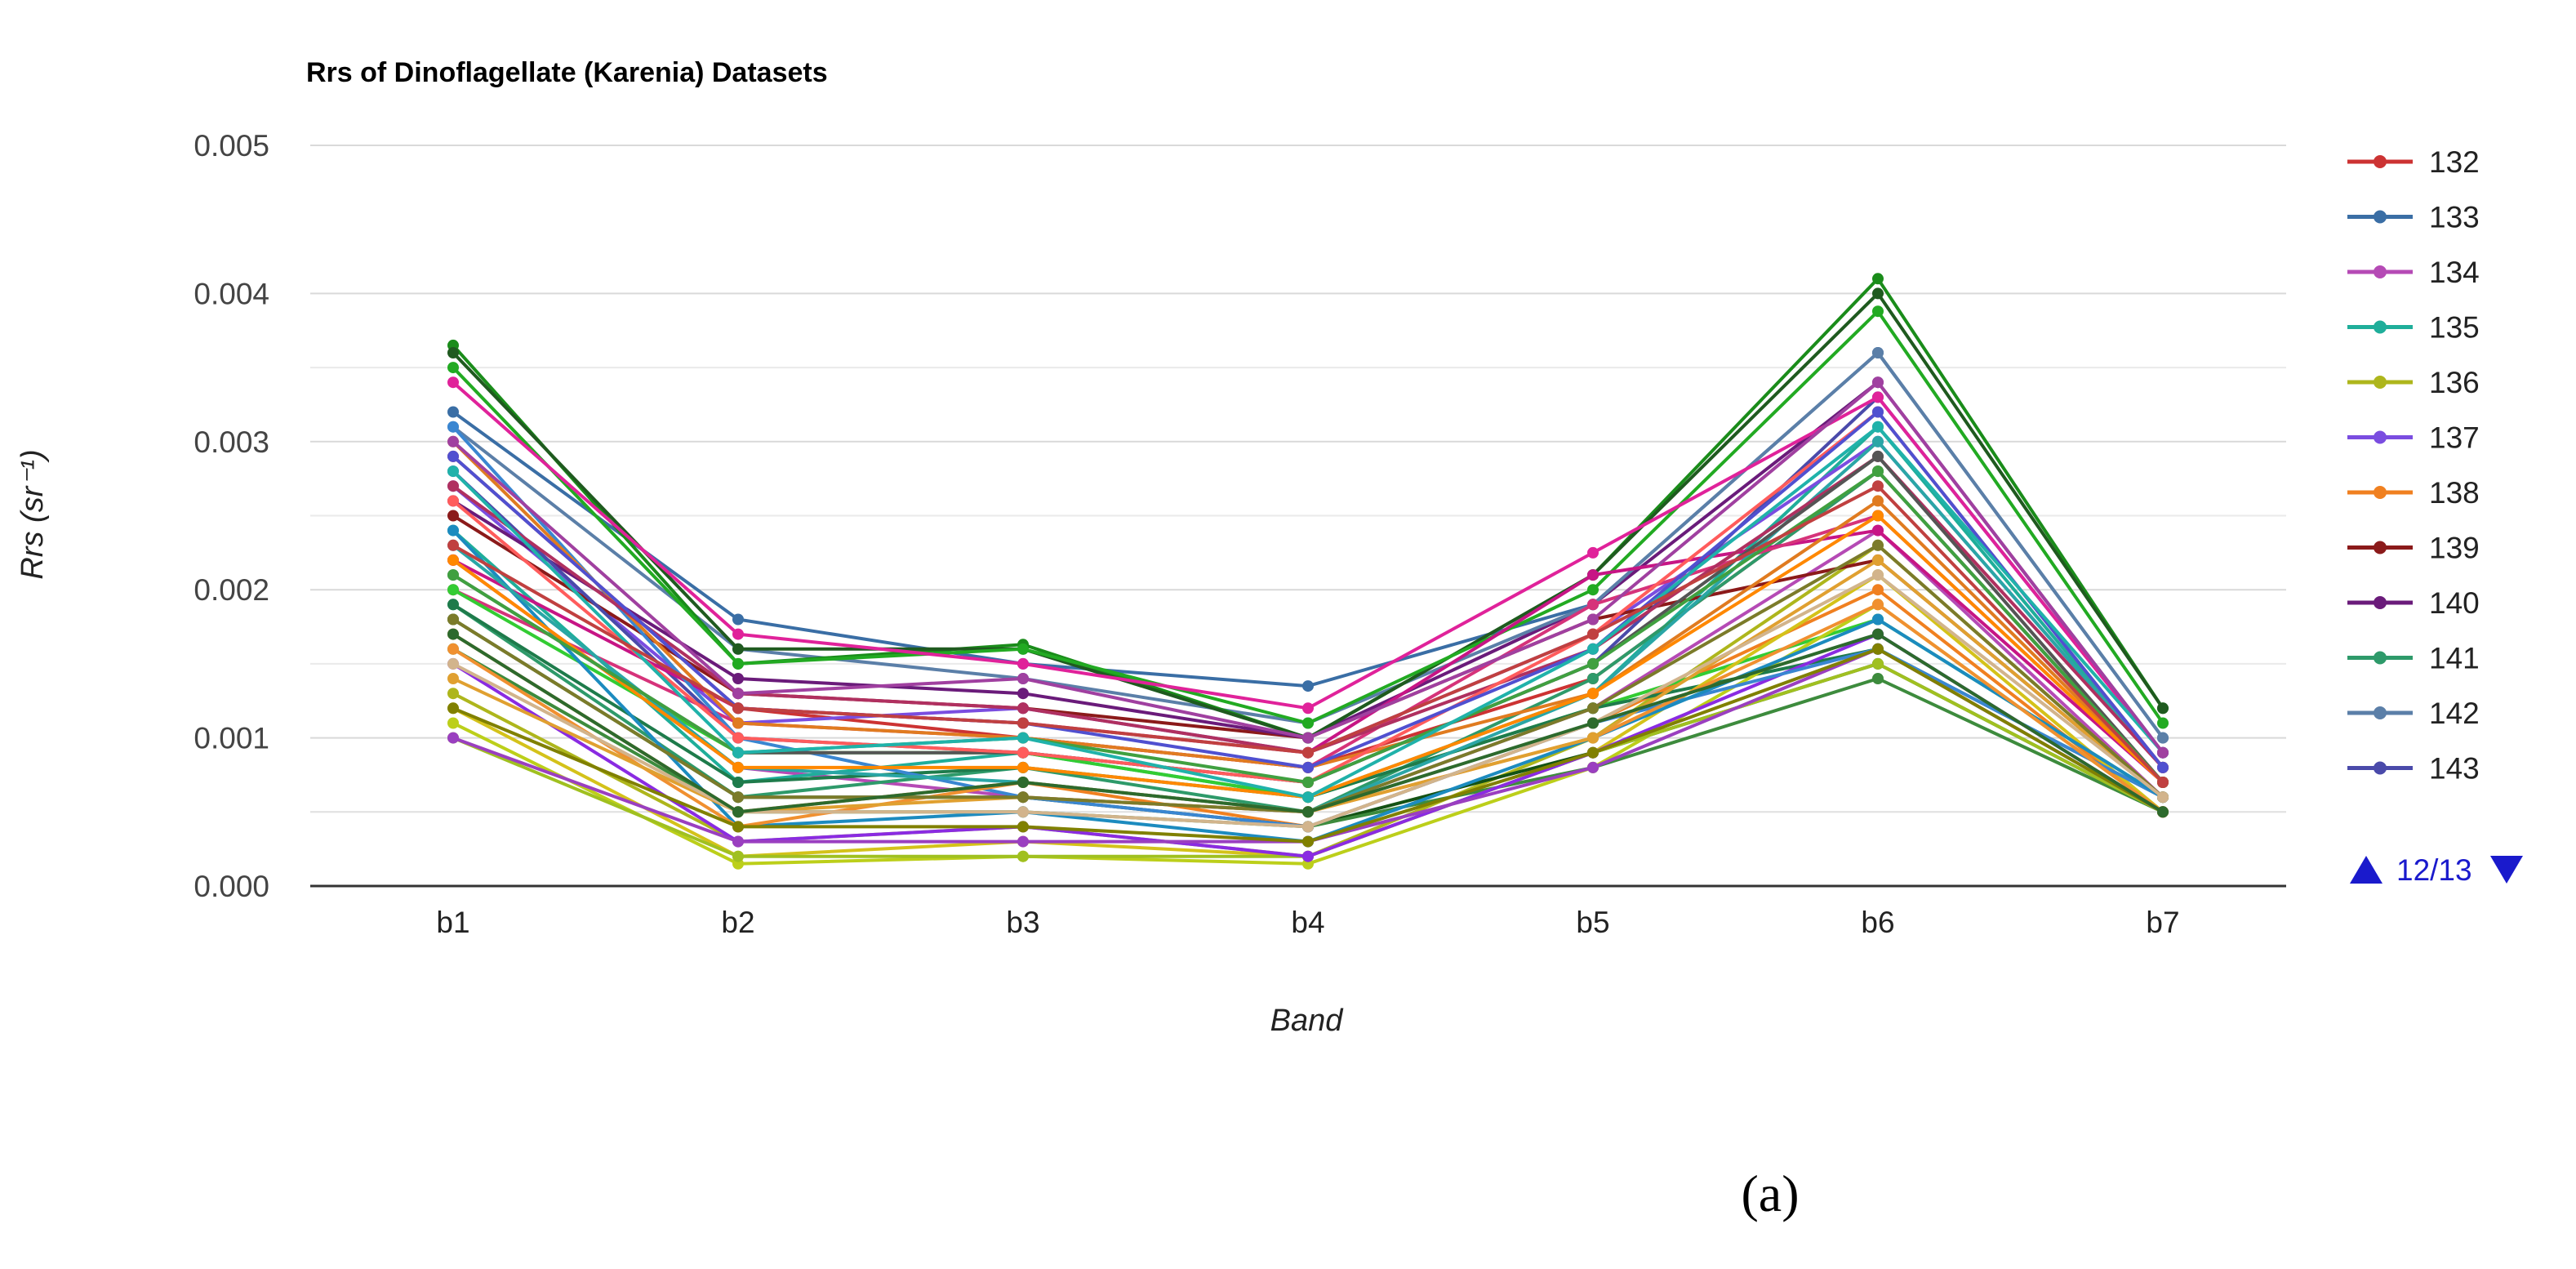  Describe the element at coordinates (2454, 382) in the screenshot. I see `legend-label: 136` at that location.